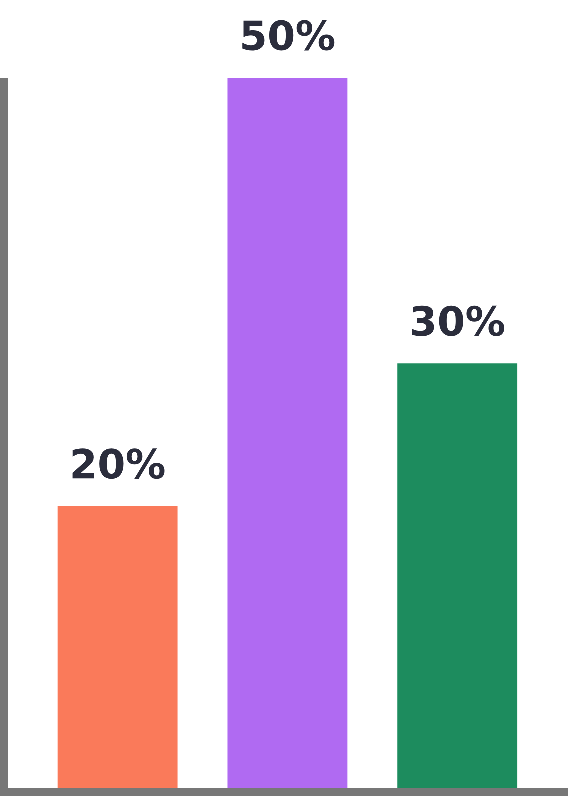 The image size is (568, 796). What do you see at coordinates (288, 35) in the screenshot?
I see `data-label: 50%` at bounding box center [288, 35].